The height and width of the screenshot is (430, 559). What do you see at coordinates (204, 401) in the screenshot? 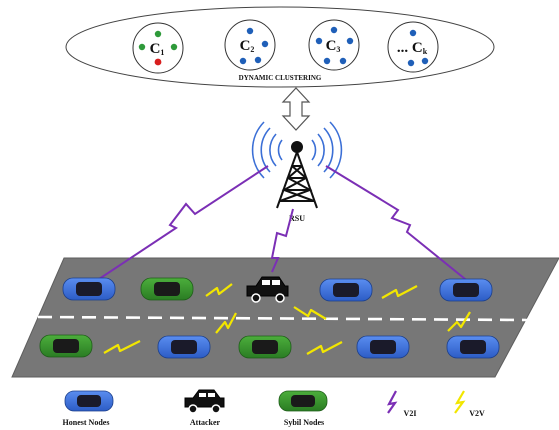
I see `legend-attacker-car-icon` at bounding box center [204, 401].